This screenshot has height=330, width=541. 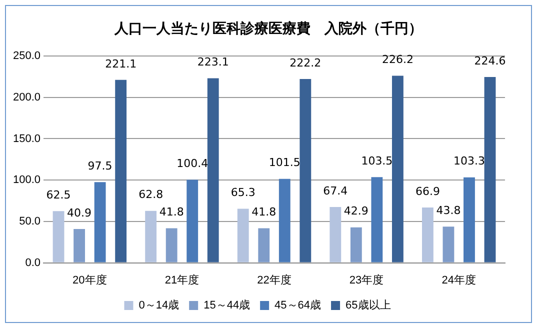 What do you see at coordinates (490, 61) in the screenshot?
I see `data-label: 224.6` at bounding box center [490, 61].